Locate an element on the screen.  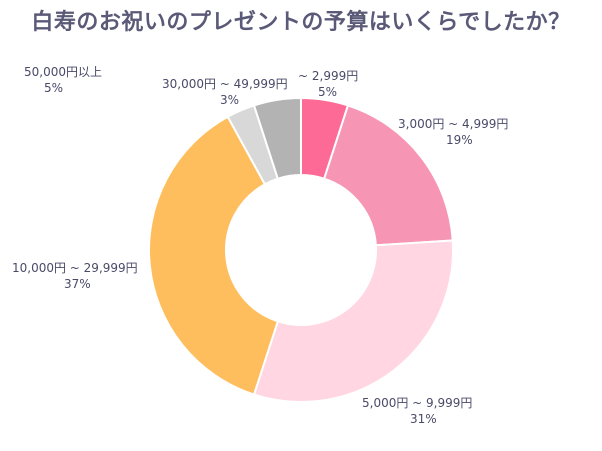
slice-value-6: 5% is located at coordinates (53, 88).